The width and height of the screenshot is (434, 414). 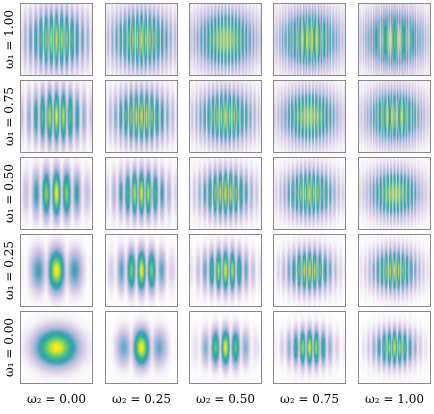 I want to click on heatmap-cell-r0-c3, so click(x=309, y=39).